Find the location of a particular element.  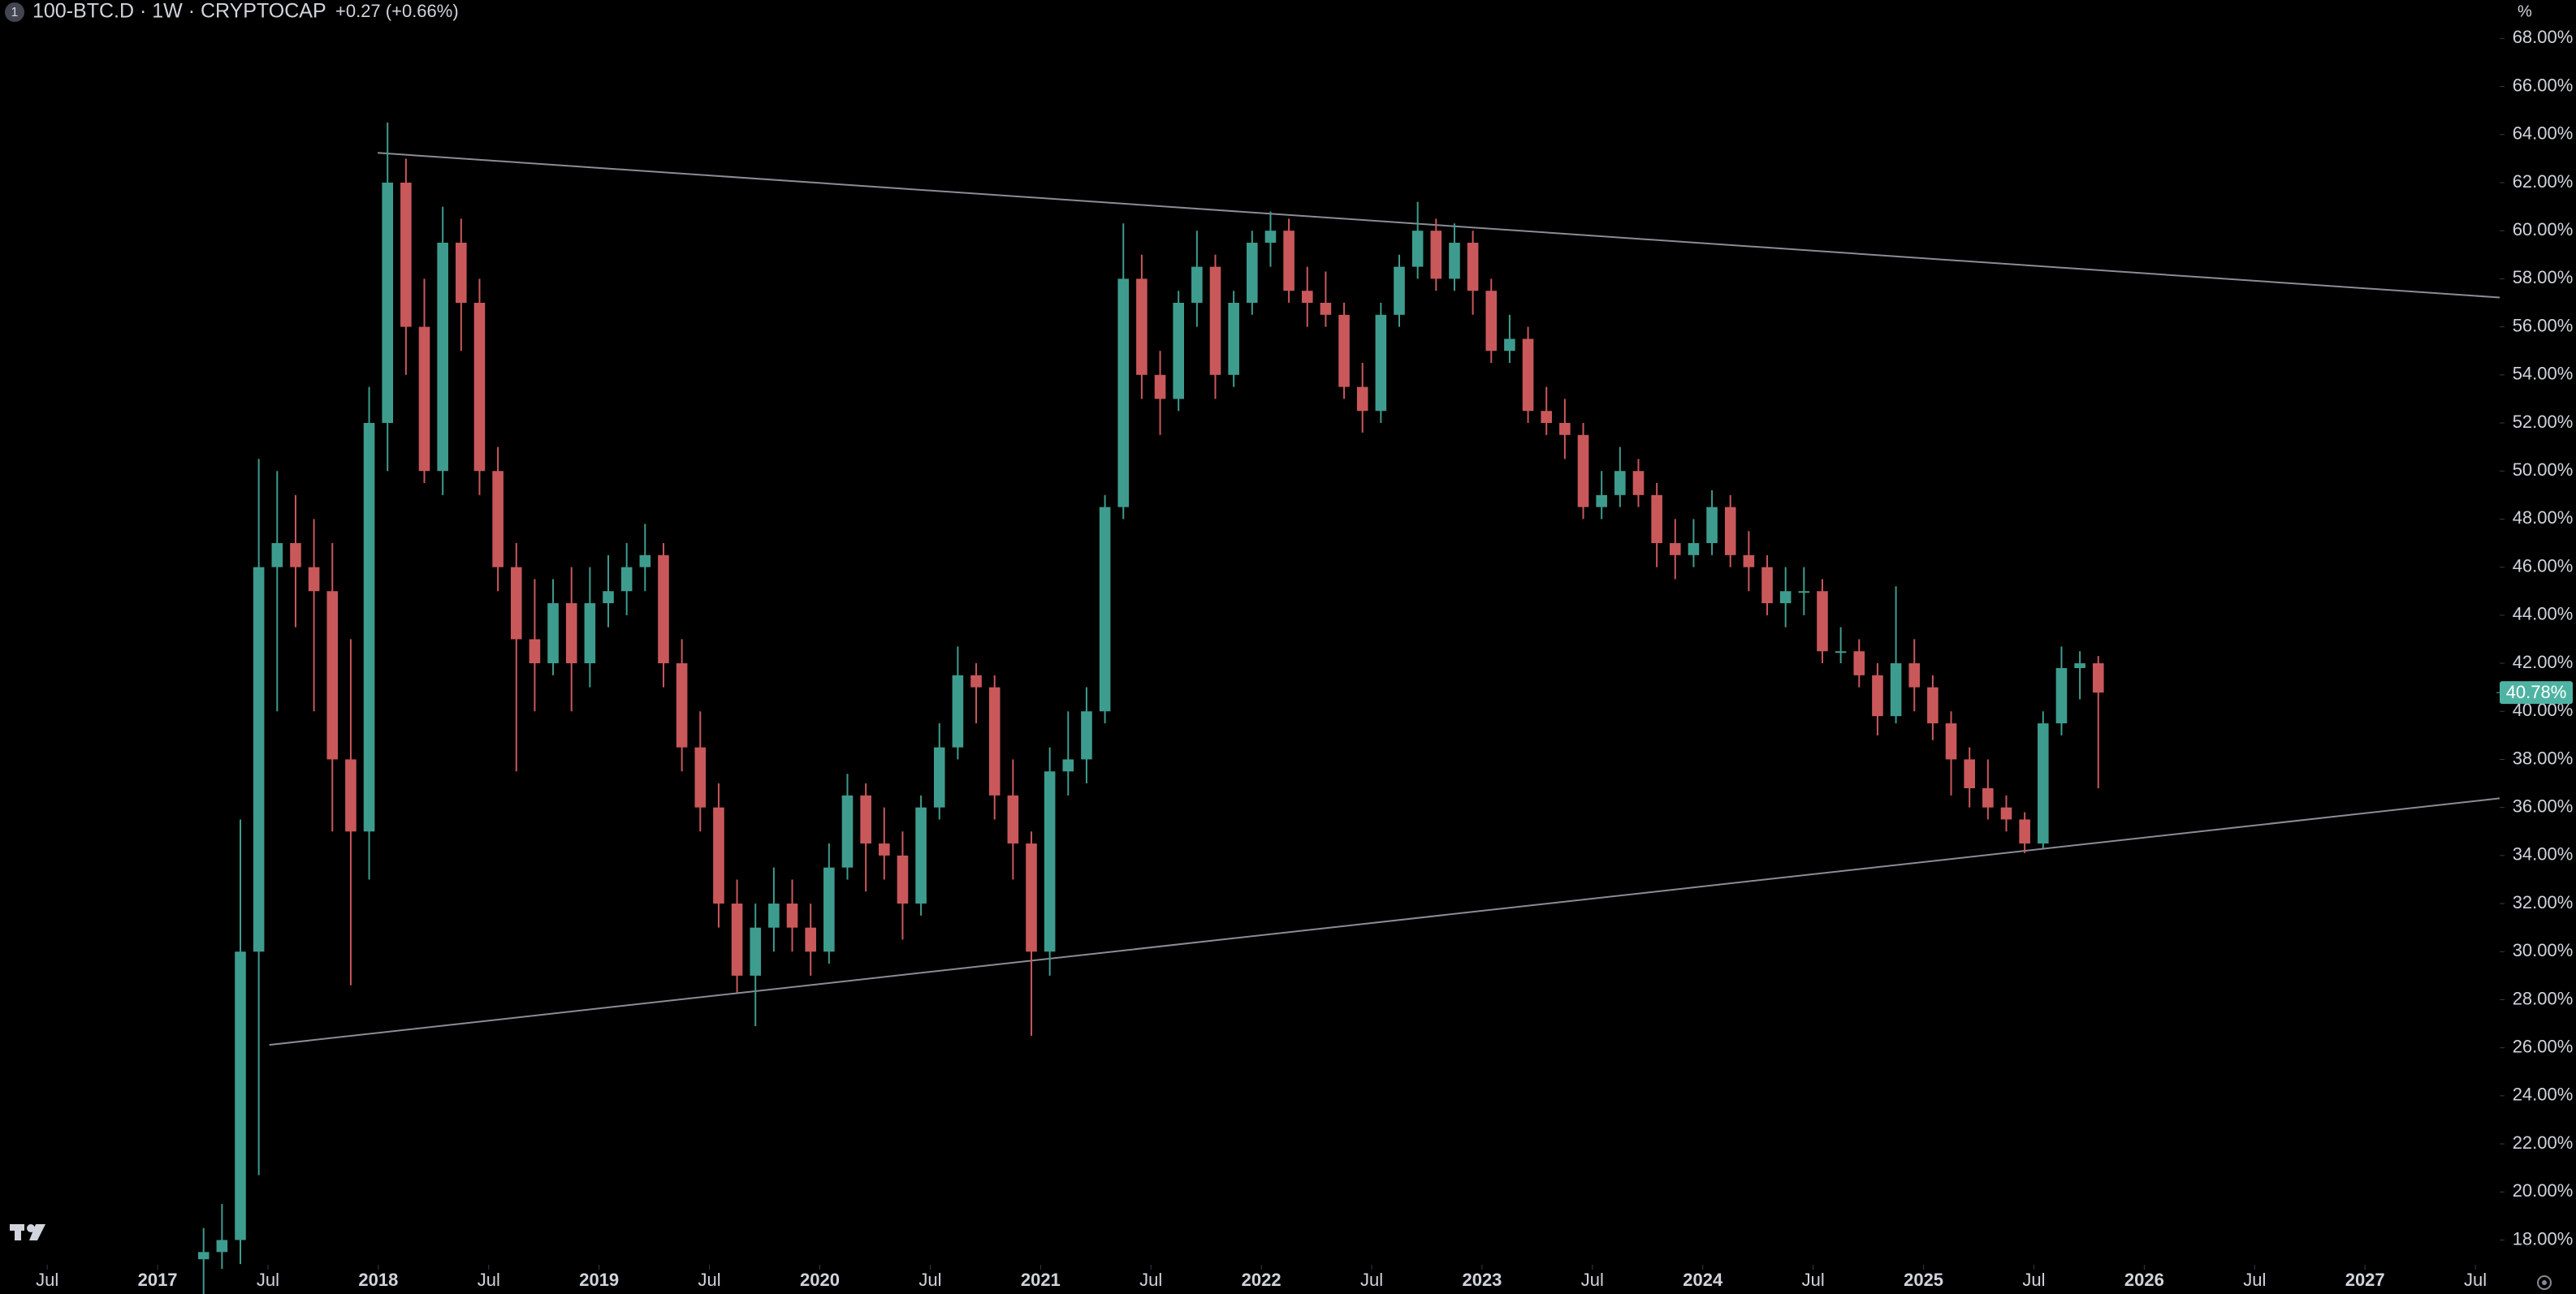

y-tick-label: 20.00% is located at coordinates (2543, 1190).